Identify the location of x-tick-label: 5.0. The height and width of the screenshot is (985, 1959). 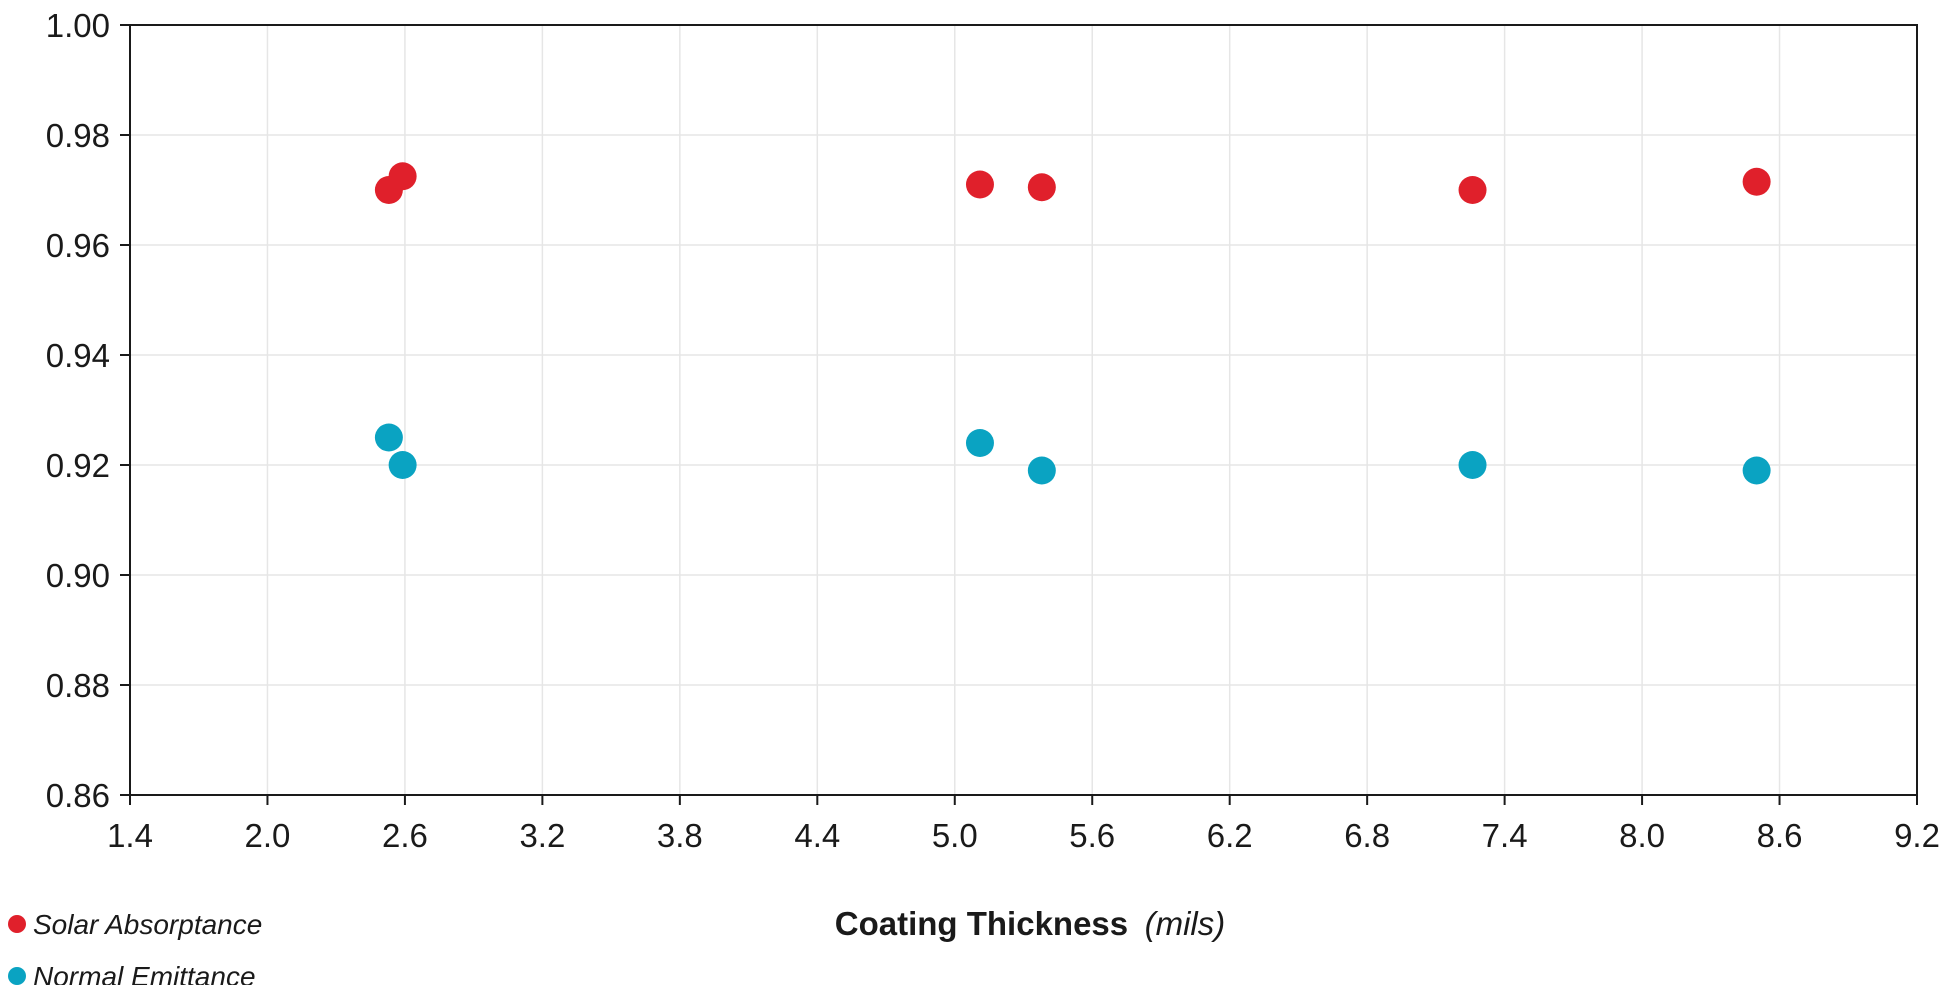
(955, 835).